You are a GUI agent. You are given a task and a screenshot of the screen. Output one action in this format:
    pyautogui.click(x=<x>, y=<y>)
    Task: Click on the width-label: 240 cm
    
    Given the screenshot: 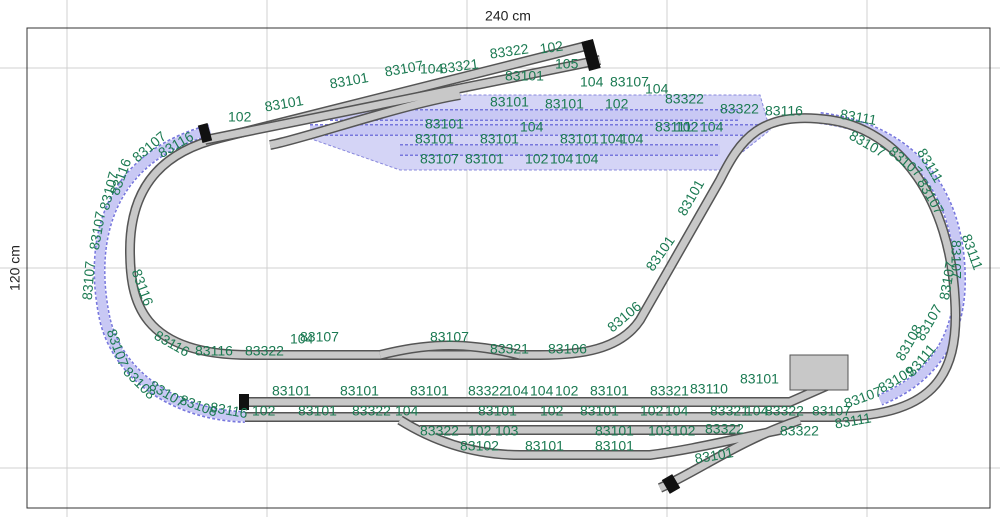 What is the action you would take?
    pyautogui.click(x=508, y=16)
    